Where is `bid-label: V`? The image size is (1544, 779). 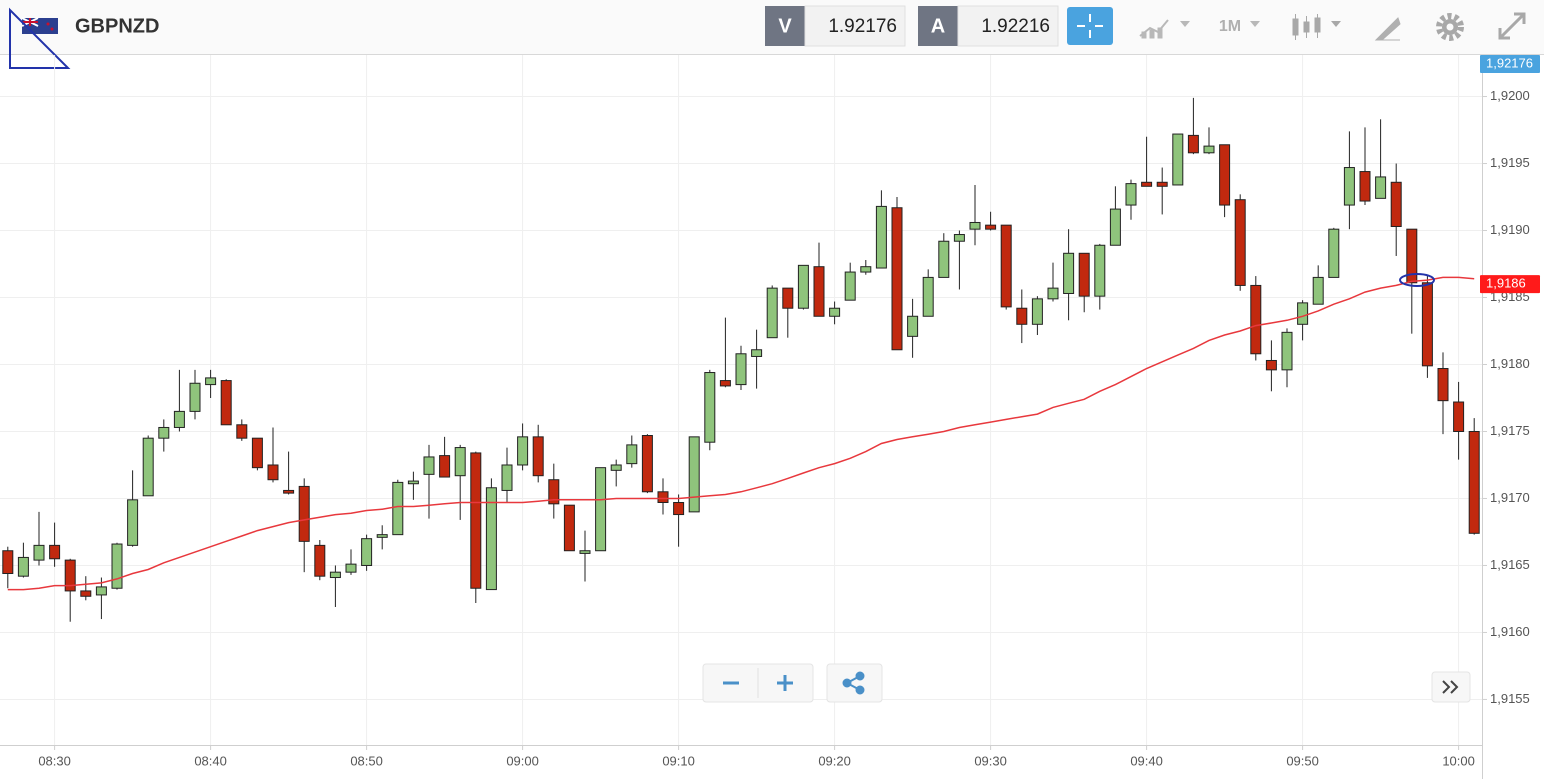 bid-label: V is located at coordinates (785, 26).